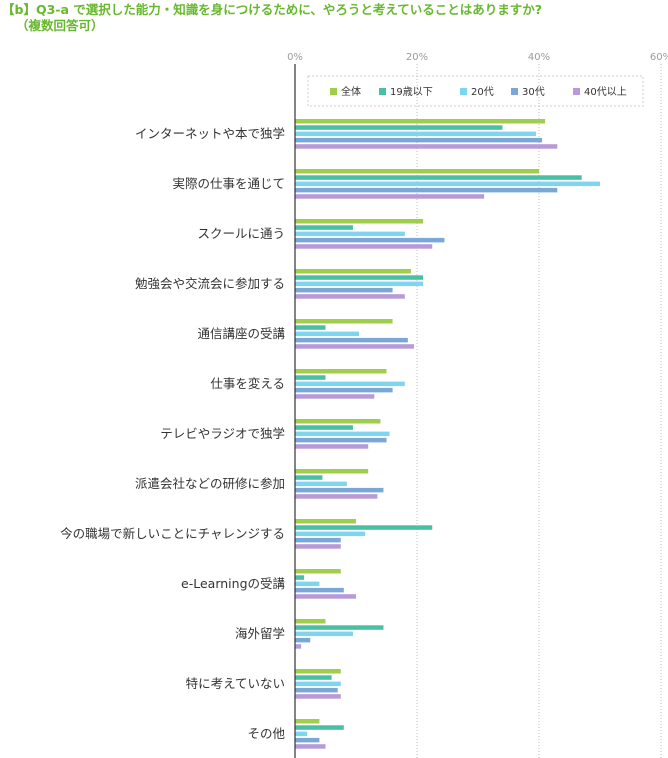 The width and height of the screenshot is (668, 758). Describe the element at coordinates (241, 333) in the screenshot. I see `category-label: 通信講座の受講` at that location.